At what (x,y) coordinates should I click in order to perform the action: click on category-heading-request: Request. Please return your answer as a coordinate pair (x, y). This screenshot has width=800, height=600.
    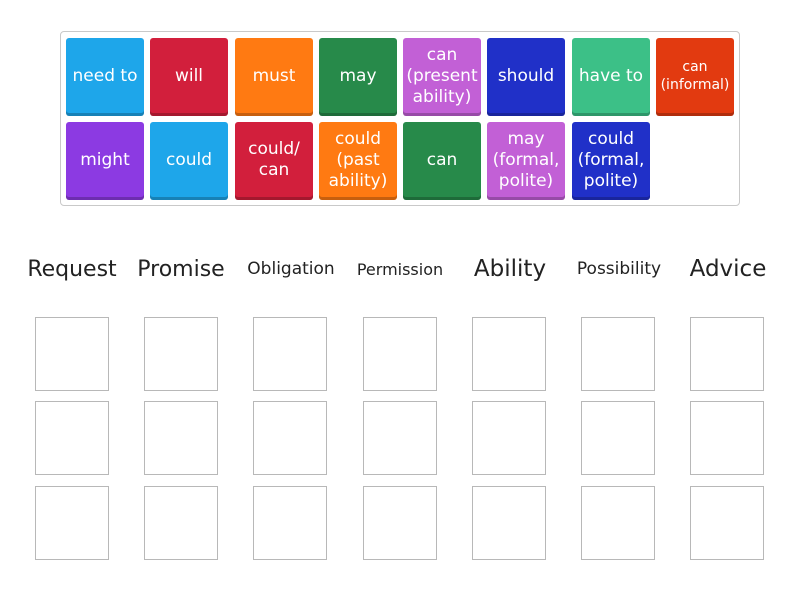
    Looking at the image, I should click on (72, 269).